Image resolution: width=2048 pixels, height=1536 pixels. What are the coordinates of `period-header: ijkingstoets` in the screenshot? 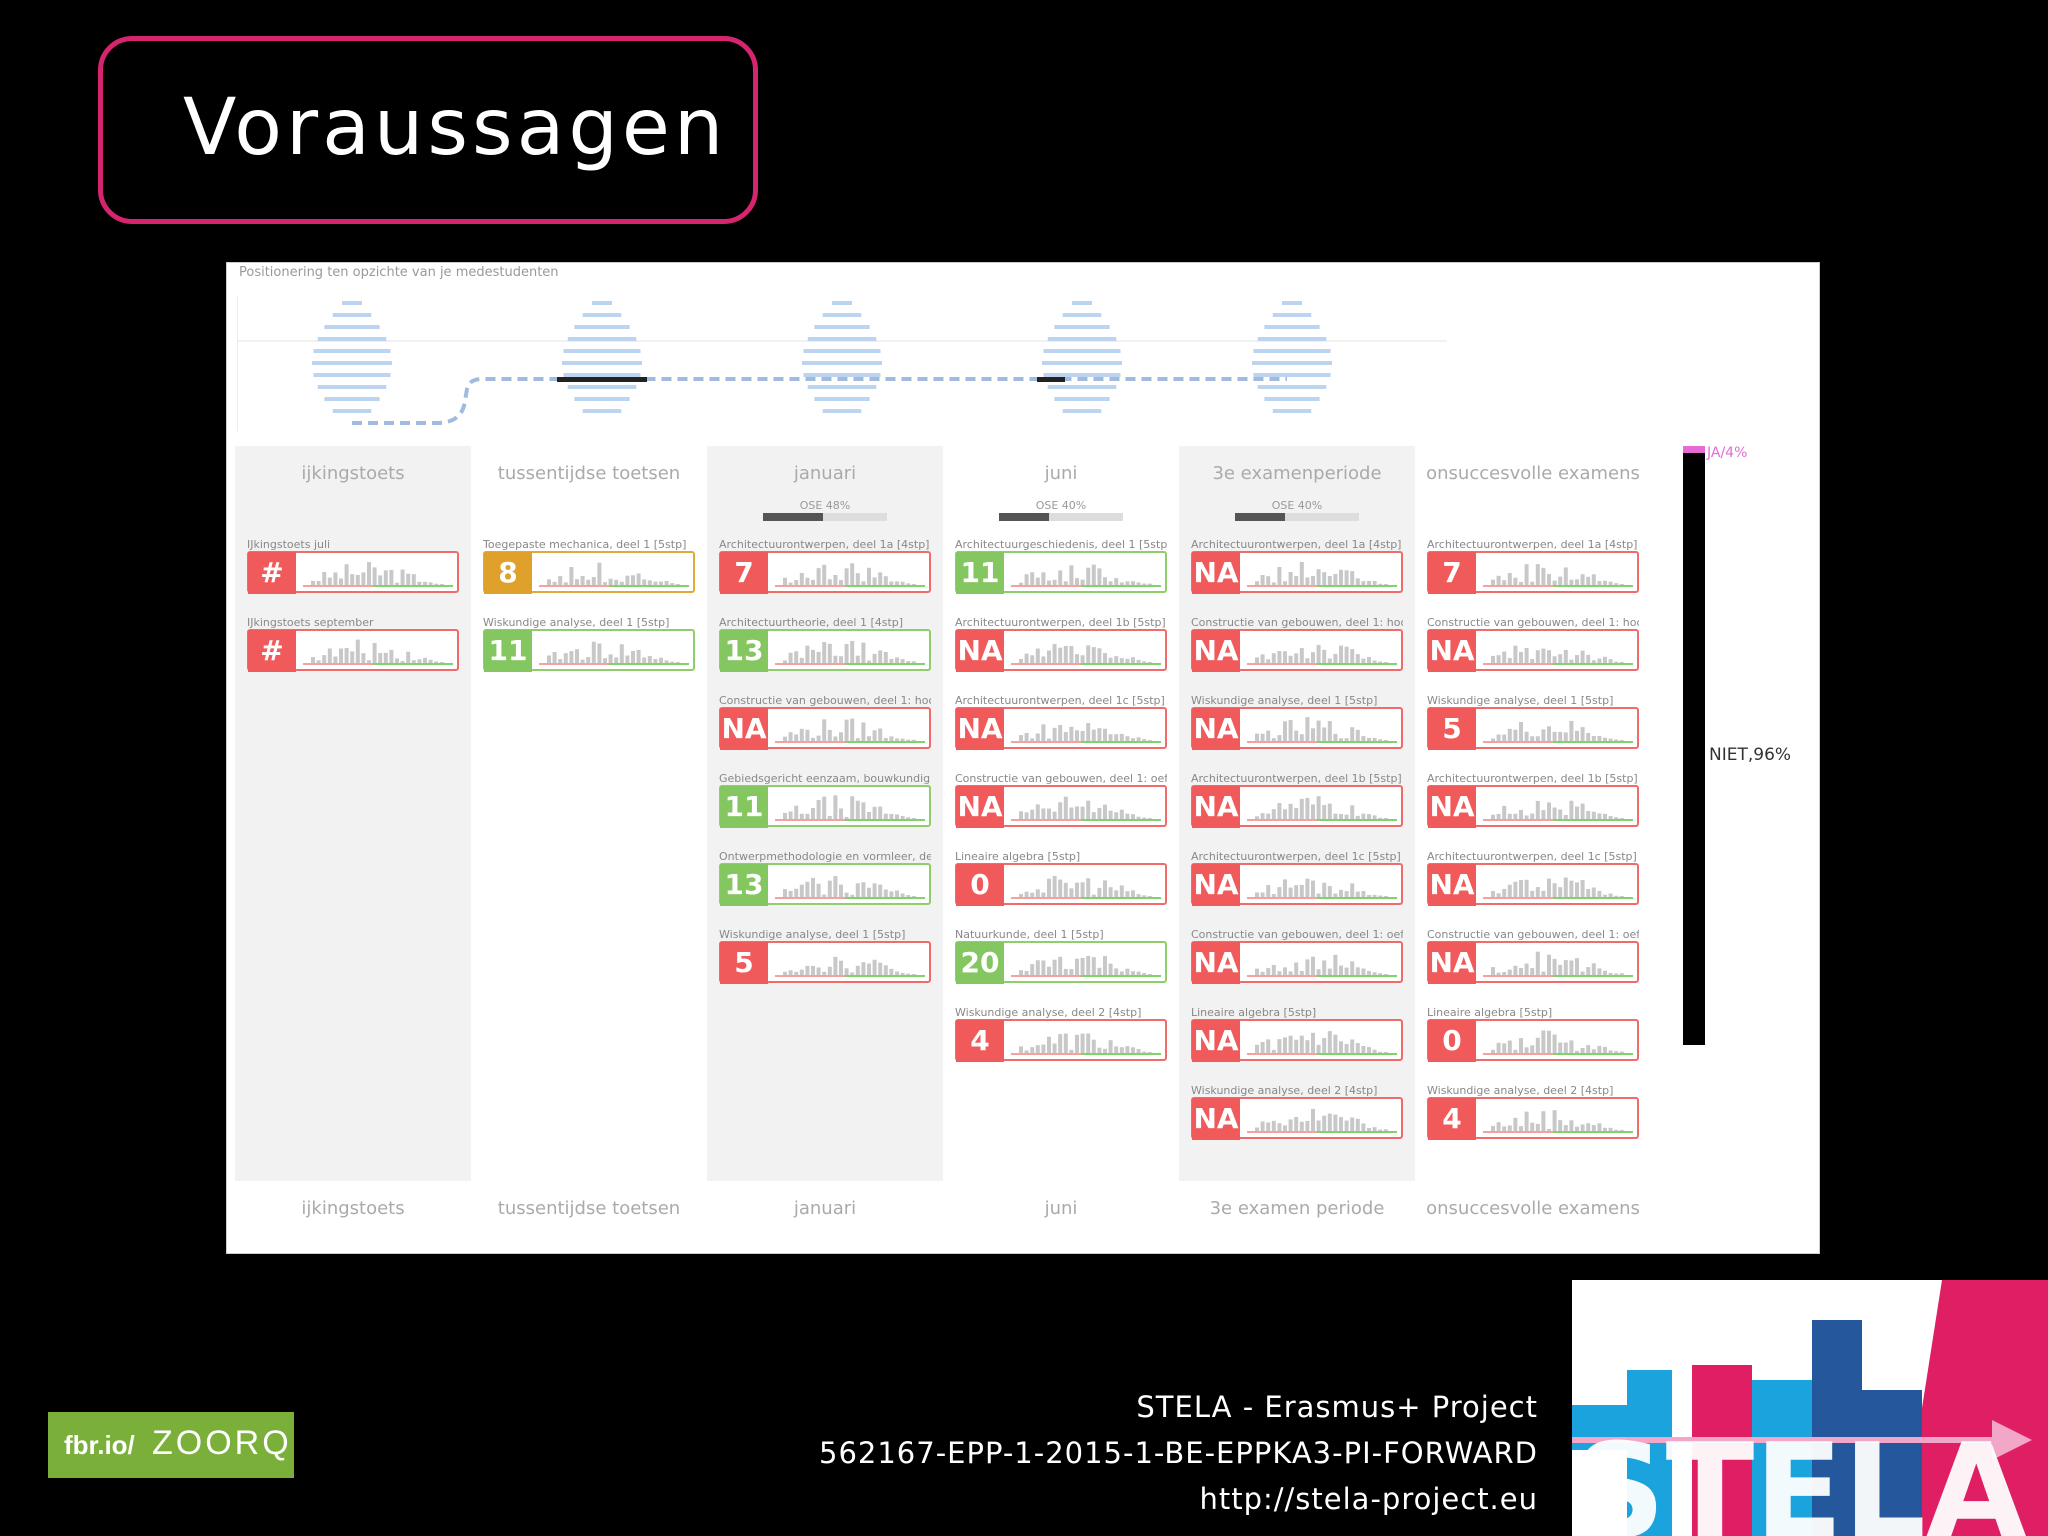 It's located at (353, 473).